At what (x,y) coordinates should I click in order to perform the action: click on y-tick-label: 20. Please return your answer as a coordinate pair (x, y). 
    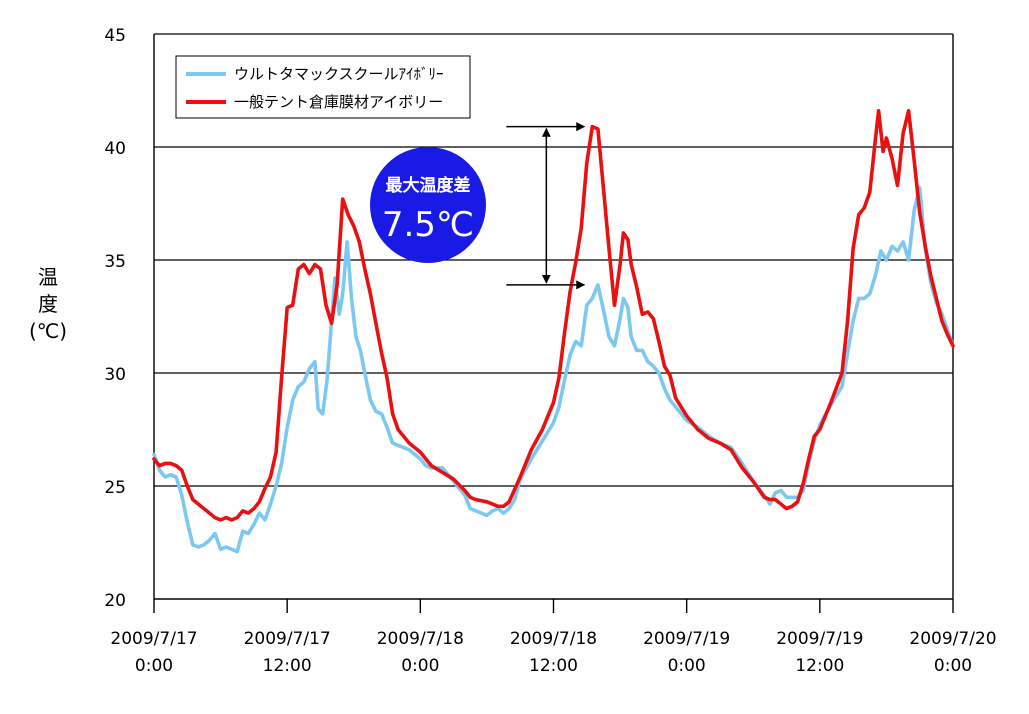
    Looking at the image, I should click on (115, 601).